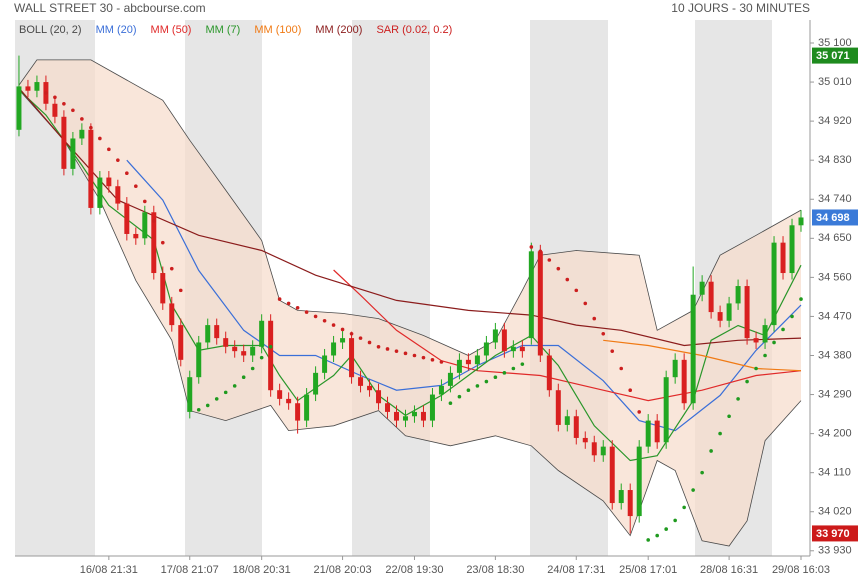 The image size is (860, 580). What do you see at coordinates (835, 43) in the screenshot?
I see `y-tick-label: 35 100` at bounding box center [835, 43].